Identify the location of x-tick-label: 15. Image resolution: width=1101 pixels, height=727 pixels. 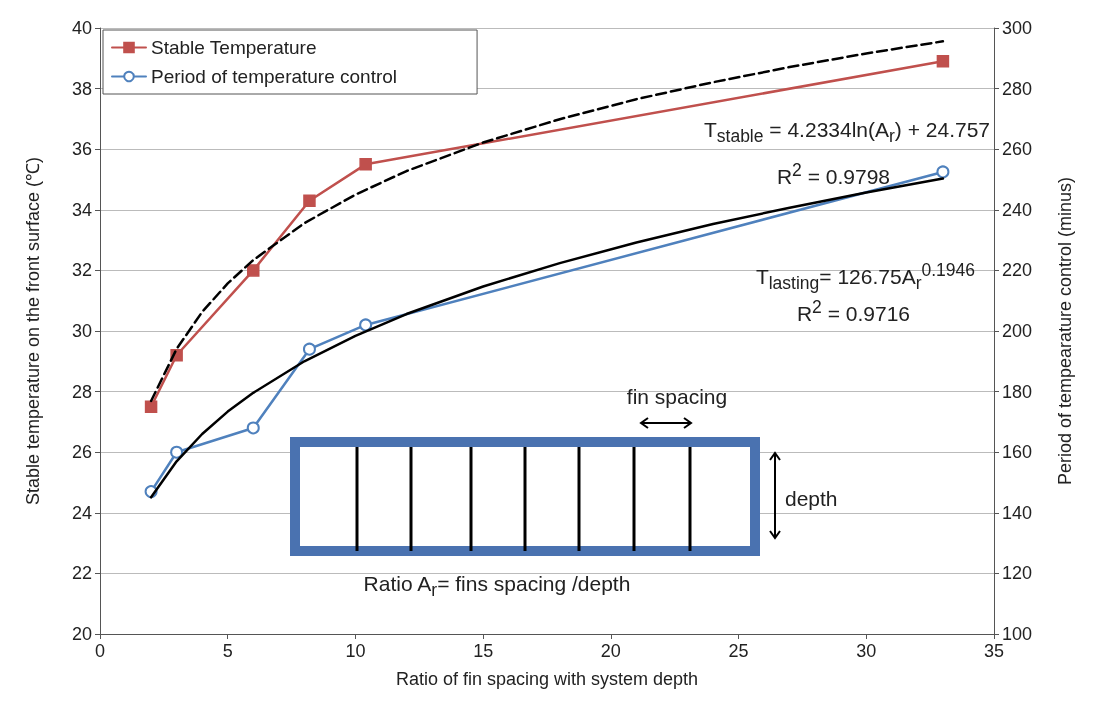
(483, 651).